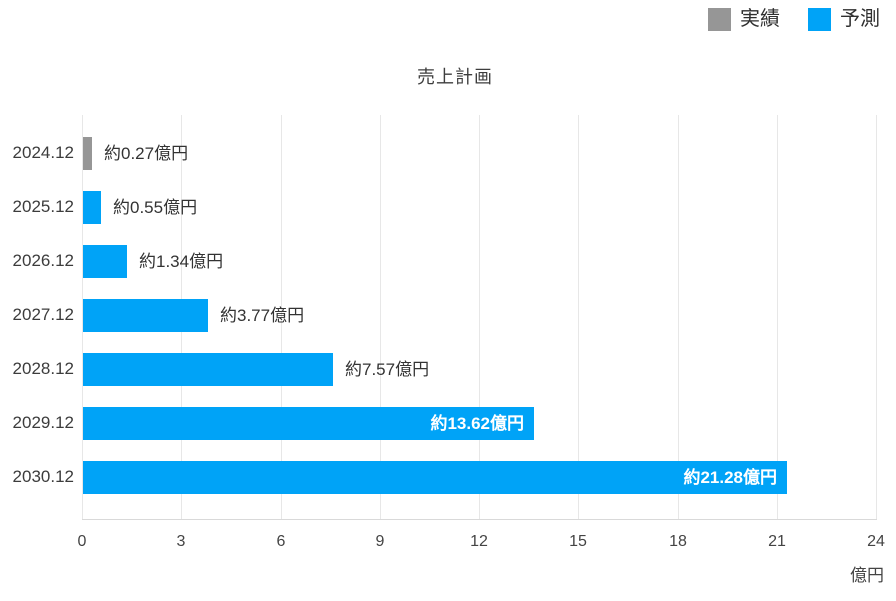 Image resolution: width=896 pixels, height=601 pixels. Describe the element at coordinates (181, 261) in the screenshot. I see `bar-value-label: 約1.34億円` at that location.